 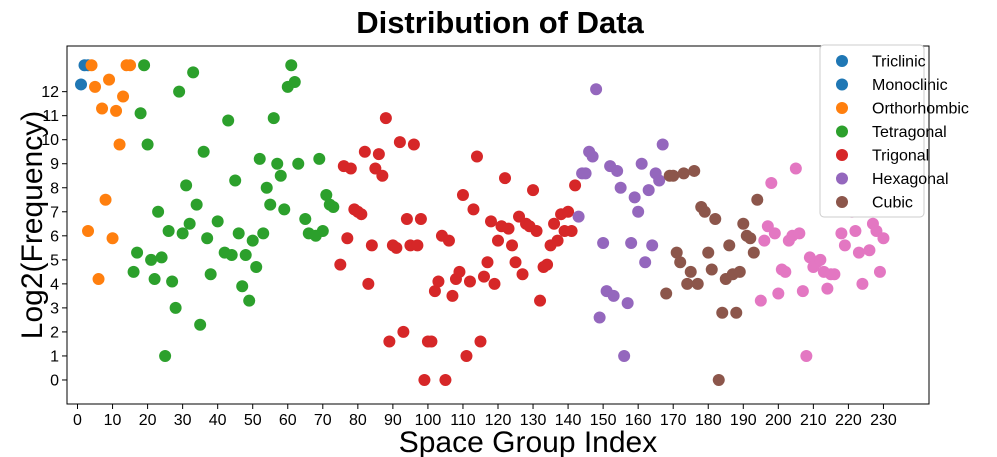 What do you see at coordinates (920, 109) in the screenshot?
I see `legend-label: Orthorhombic` at bounding box center [920, 109].